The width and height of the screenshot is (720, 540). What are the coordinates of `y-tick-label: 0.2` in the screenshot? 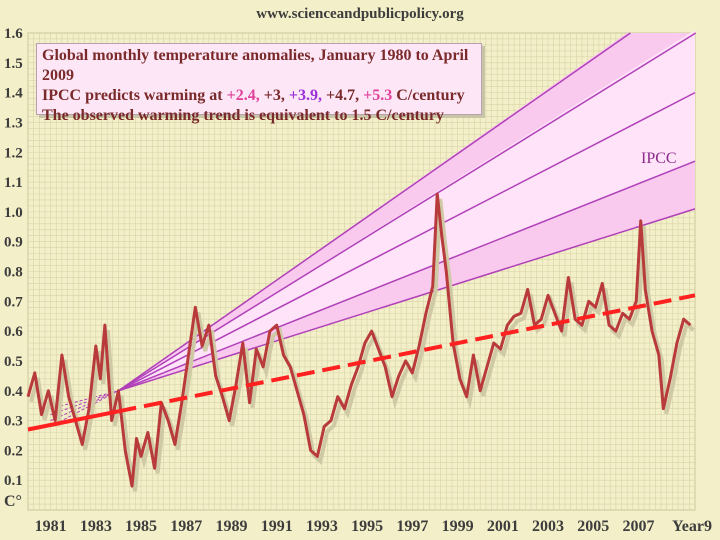 It's located at (13, 451).